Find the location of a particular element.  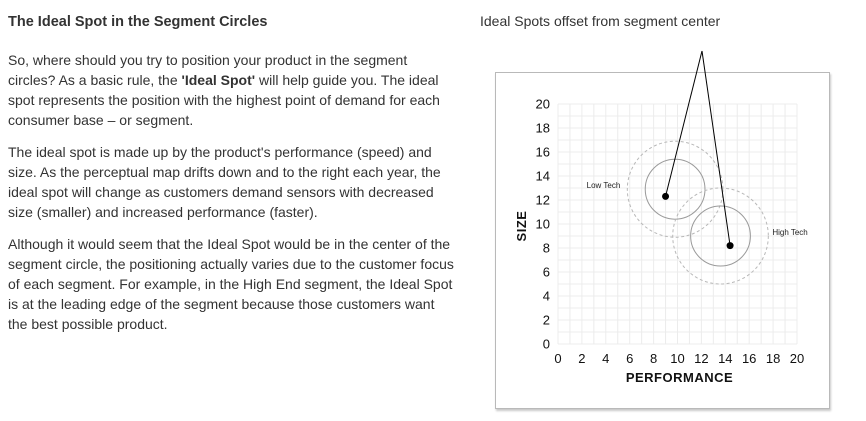

y-tick-label: 20 is located at coordinates (543, 104).